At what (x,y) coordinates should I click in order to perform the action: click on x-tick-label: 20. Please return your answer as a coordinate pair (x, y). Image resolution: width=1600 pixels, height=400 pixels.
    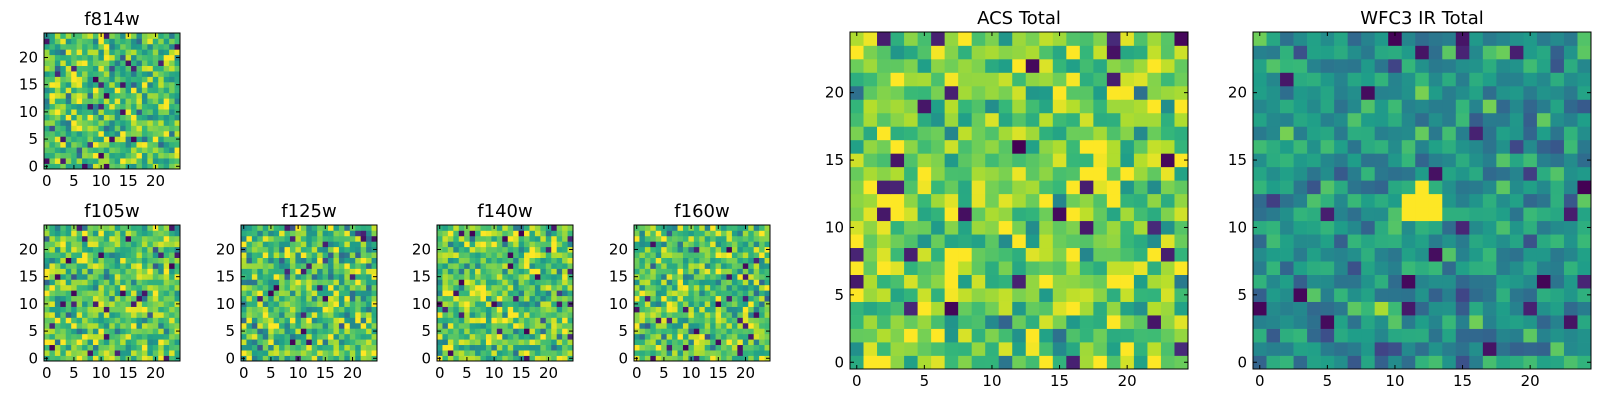
    Looking at the image, I should click on (1530, 381).